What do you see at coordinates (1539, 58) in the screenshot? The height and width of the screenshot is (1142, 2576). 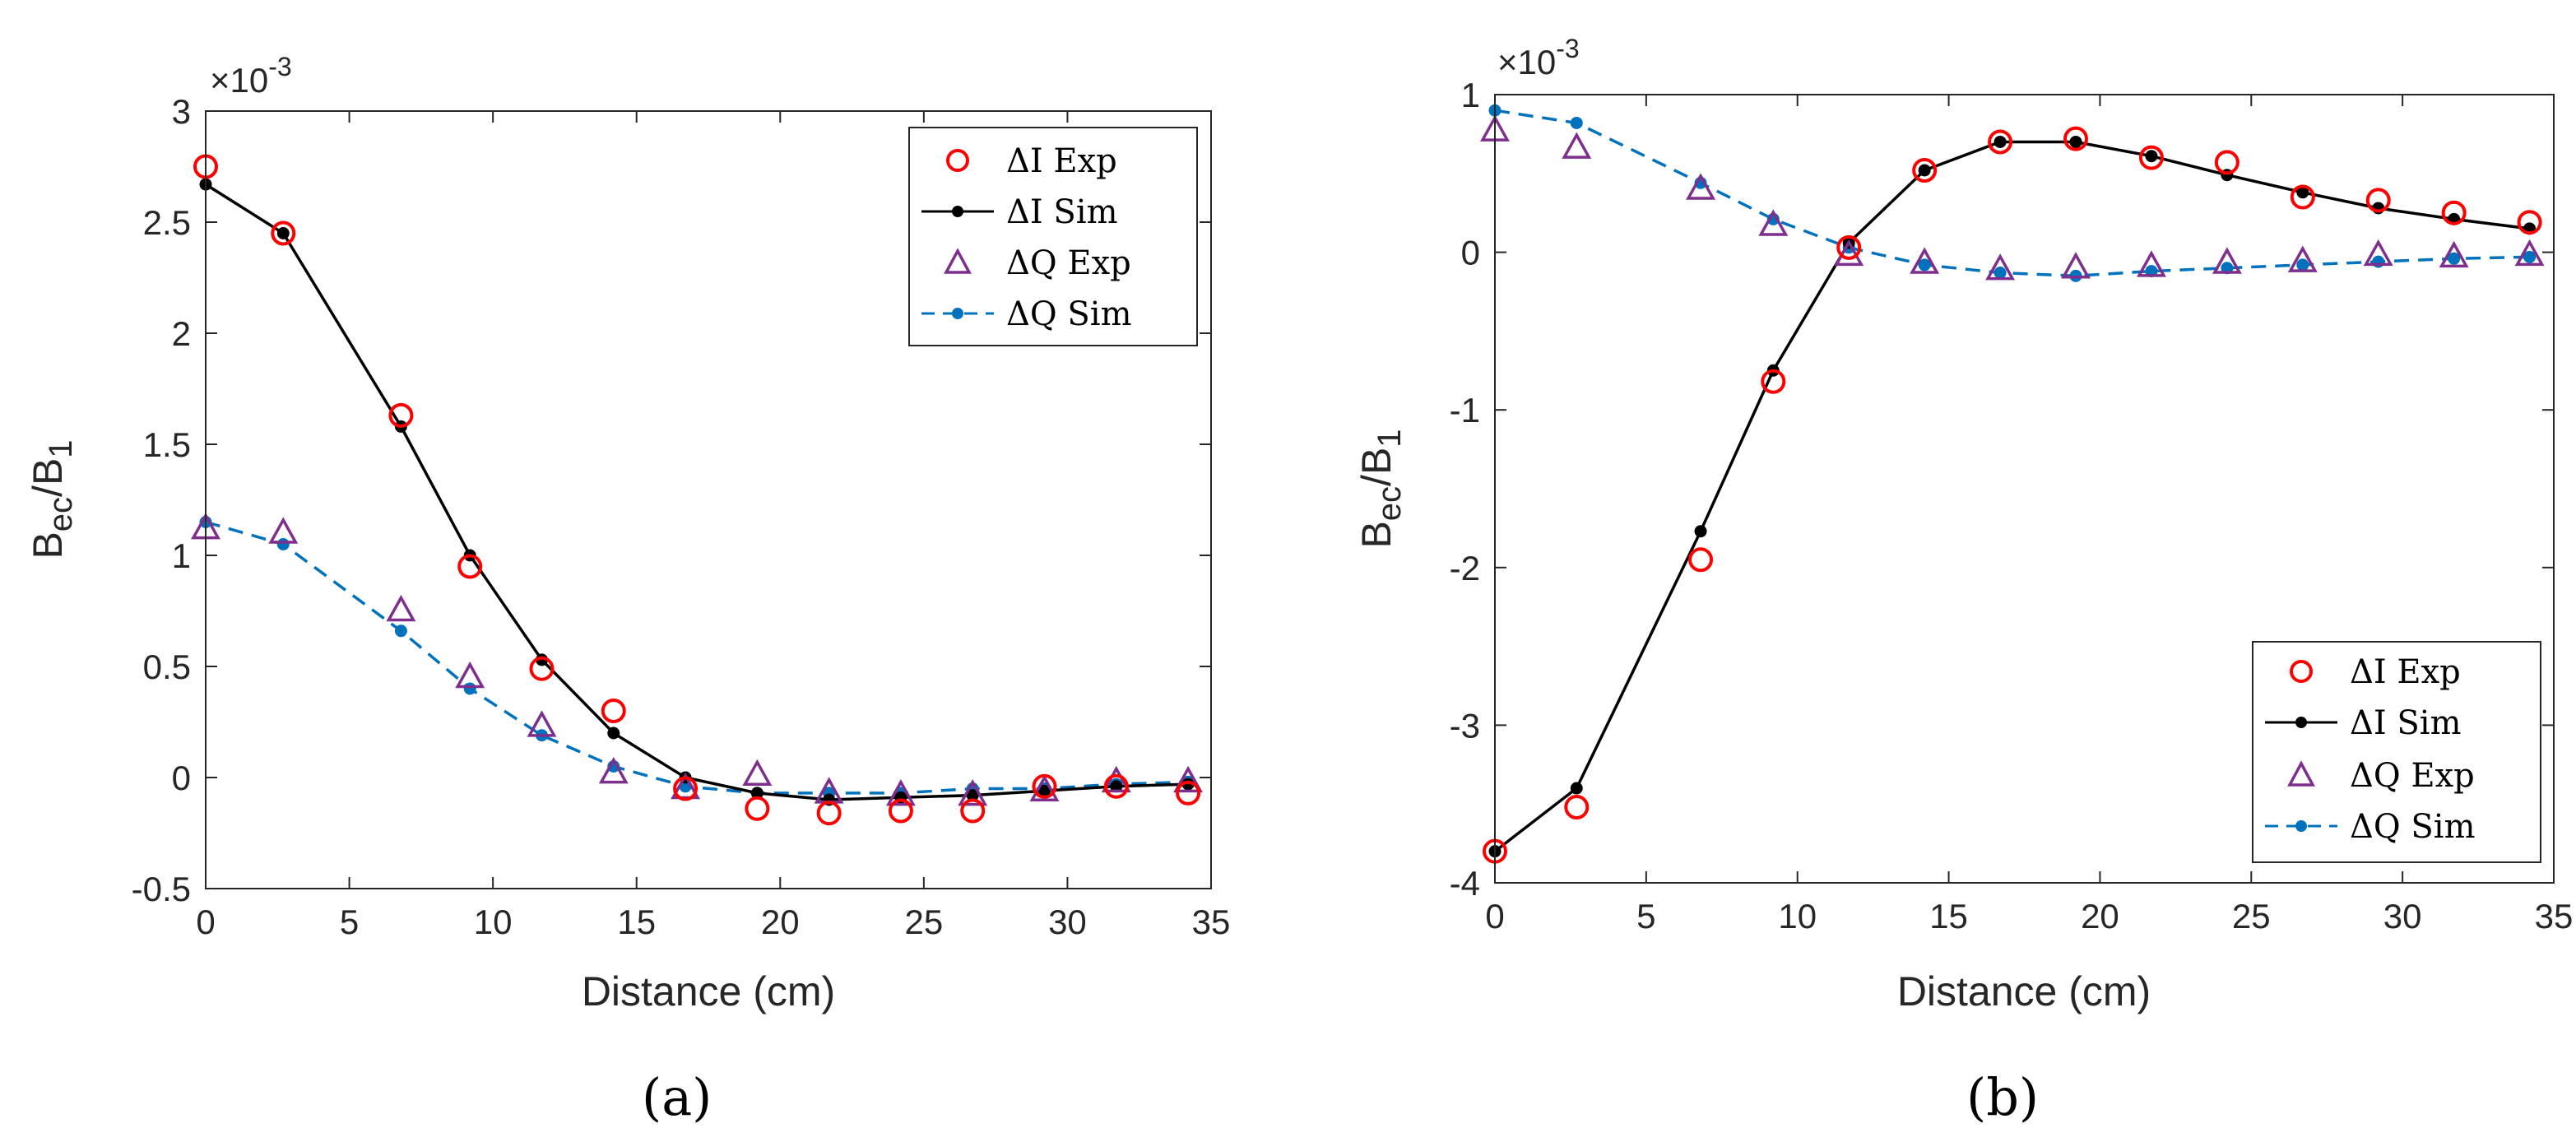 I see `exponent-label-b: ×10⁻³` at bounding box center [1539, 58].